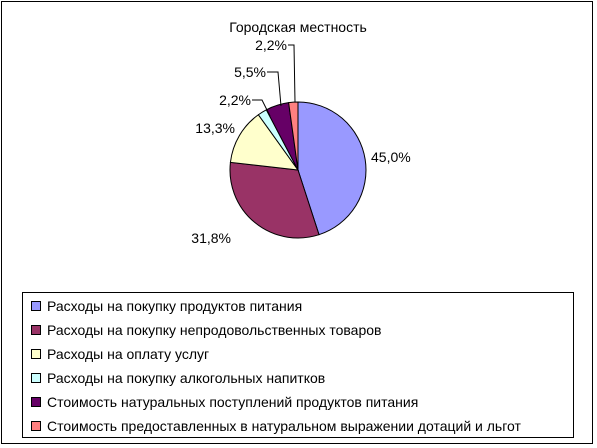 Image resolution: width=597 pixels, height=448 pixels. I want to click on data-label: 45,0%, so click(391, 157).